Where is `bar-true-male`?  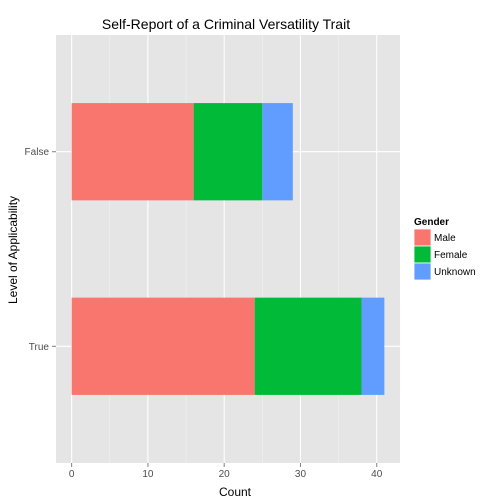
bar-true-male is located at coordinates (163, 346).